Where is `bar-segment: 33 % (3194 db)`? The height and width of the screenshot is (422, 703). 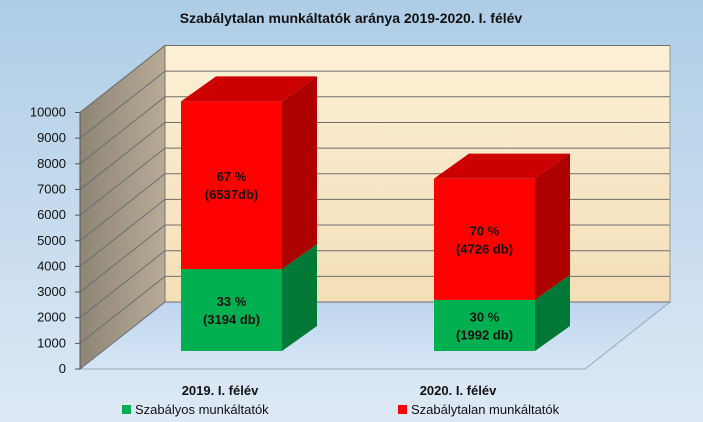
bar-segment: 33 % (3194 db) is located at coordinates (249, 297).